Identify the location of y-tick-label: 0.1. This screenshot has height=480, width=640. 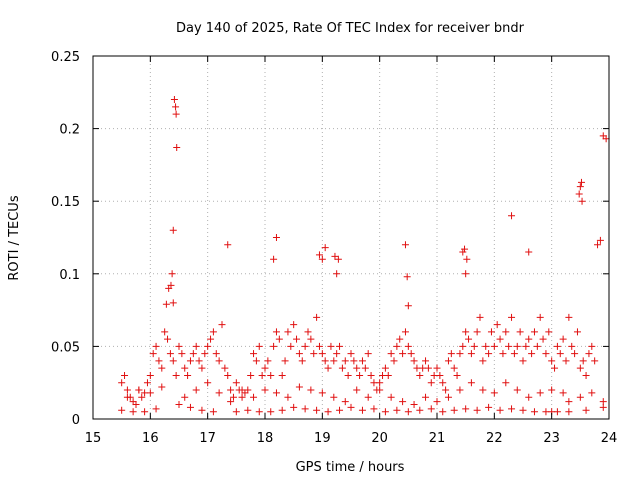
(69, 275).